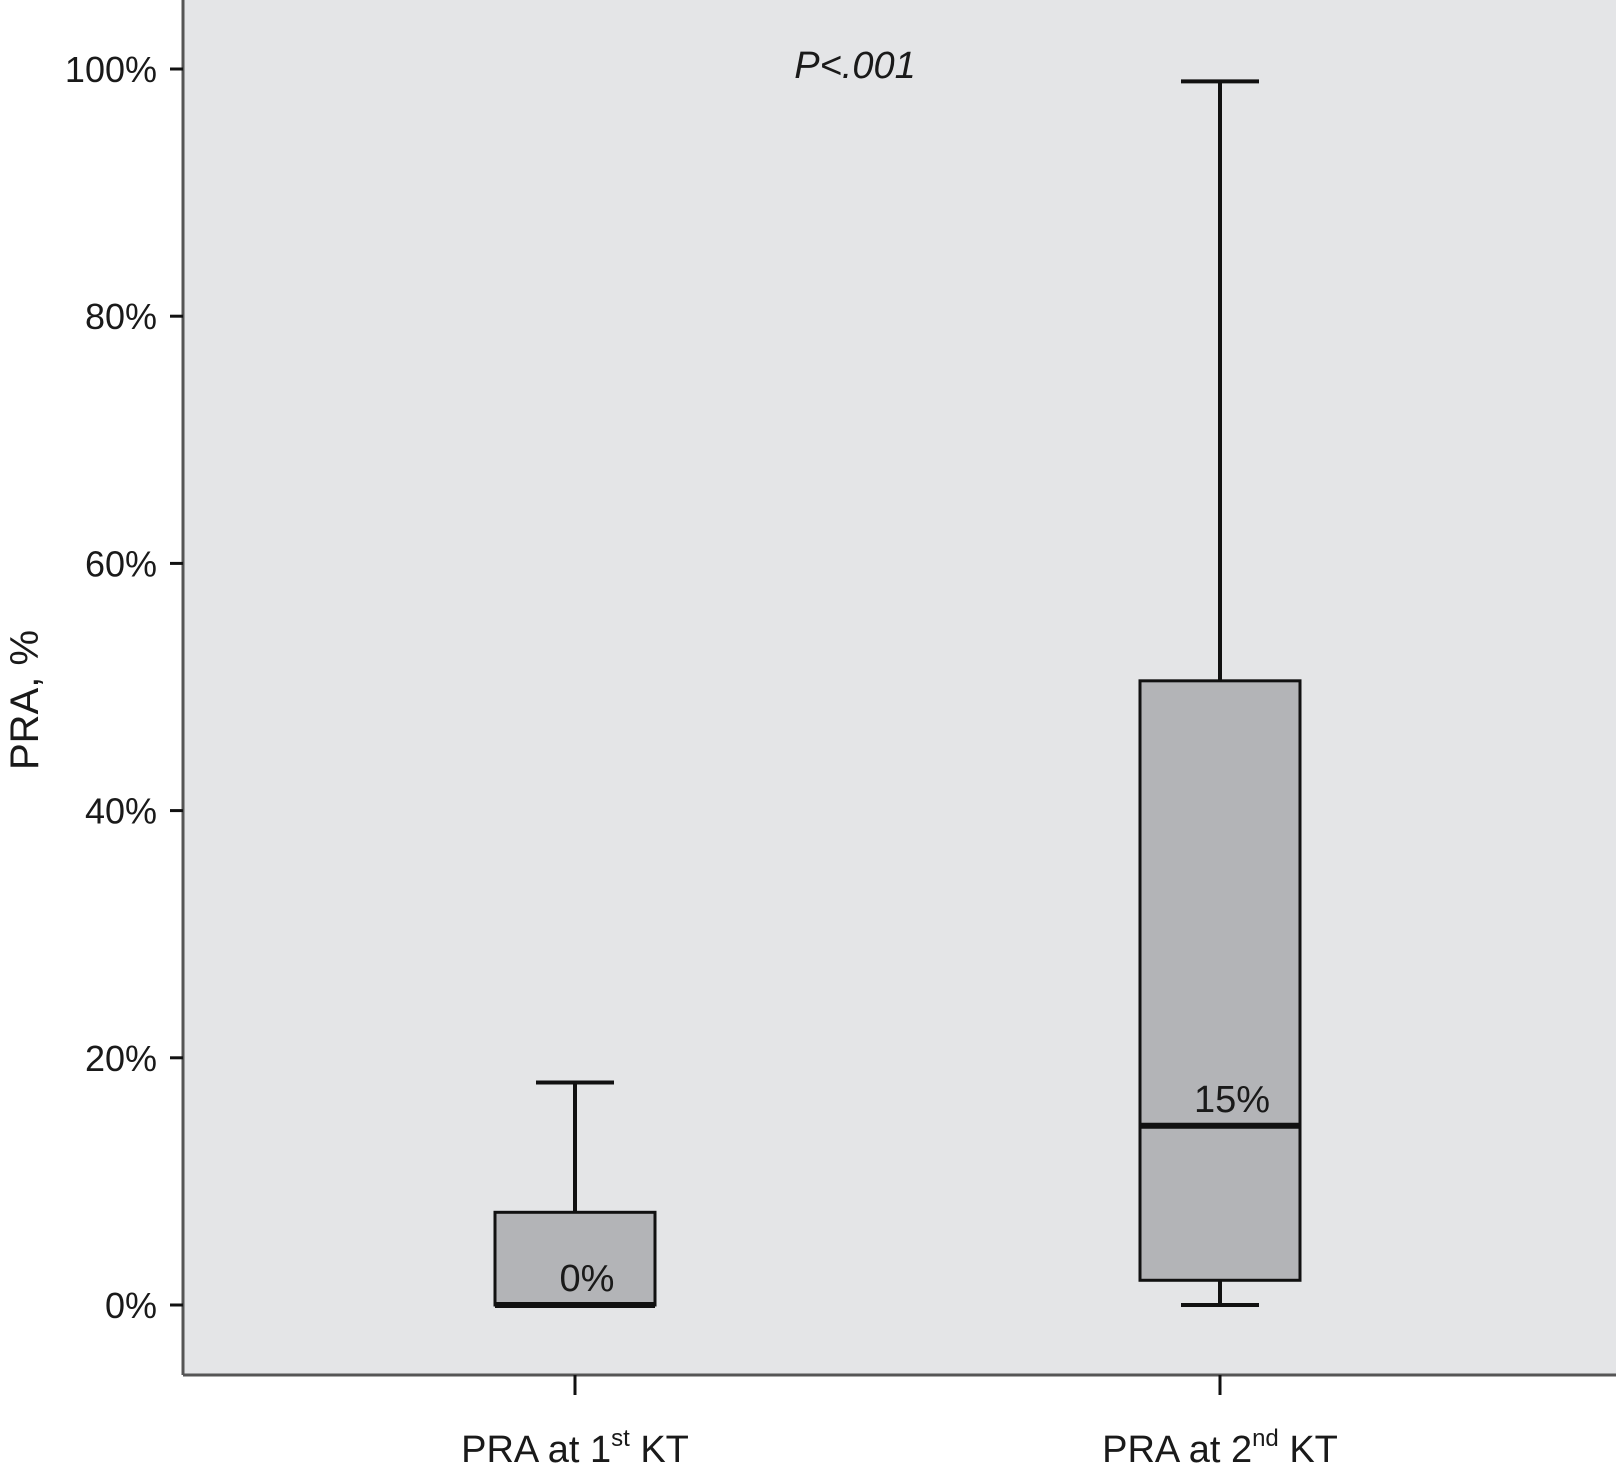 Image resolution: width=1616 pixels, height=1475 pixels. What do you see at coordinates (899, 1423) in the screenshot?
I see `x-axis-ticks: PRA at 1st KT PRA at 2nd KT` at bounding box center [899, 1423].